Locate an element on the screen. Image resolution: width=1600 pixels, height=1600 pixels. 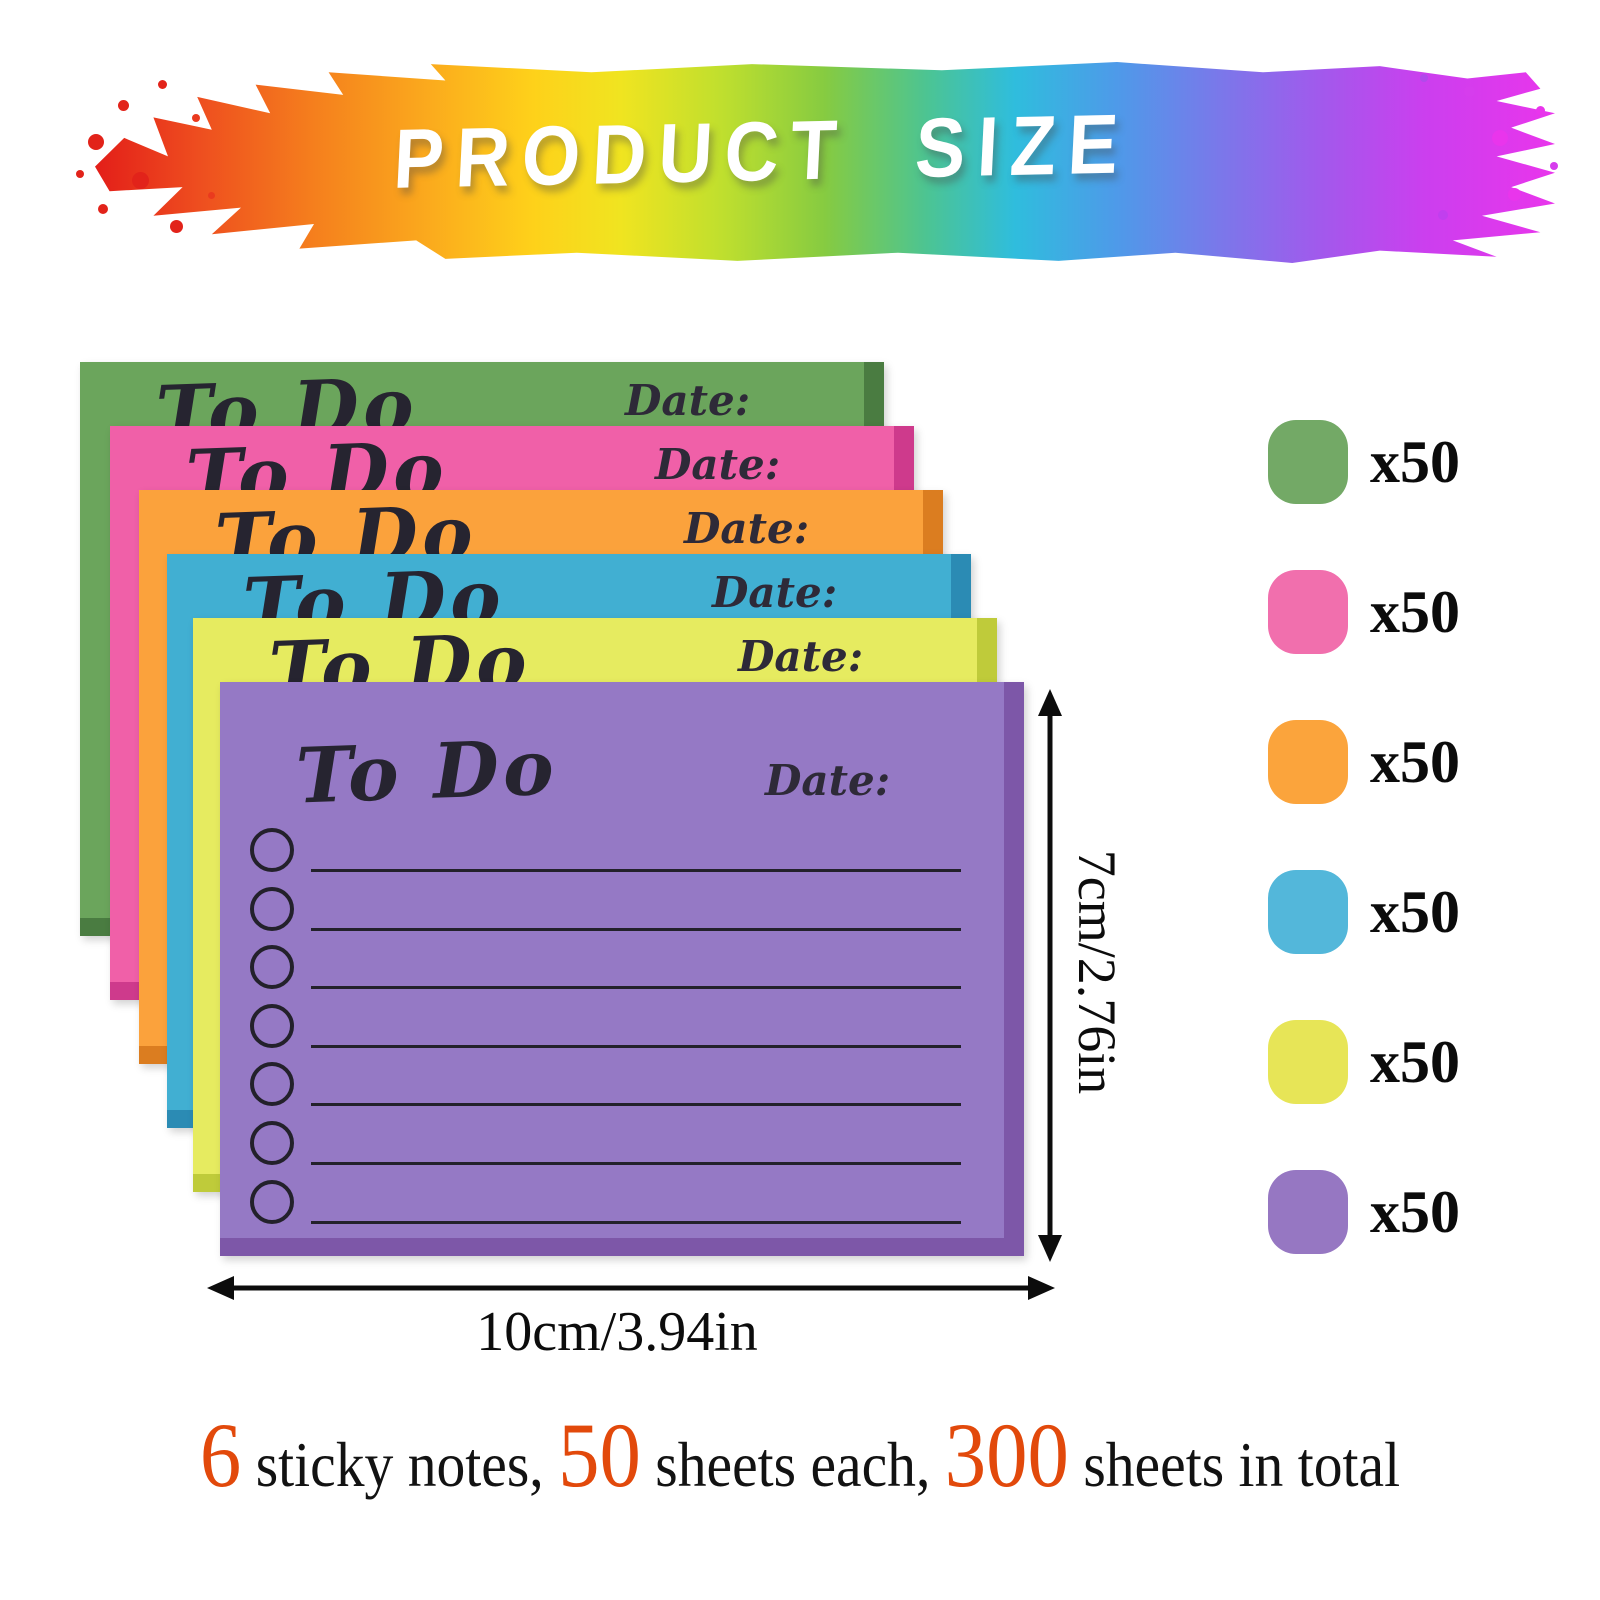
footer-number: 50 is located at coordinates (599, 1455).